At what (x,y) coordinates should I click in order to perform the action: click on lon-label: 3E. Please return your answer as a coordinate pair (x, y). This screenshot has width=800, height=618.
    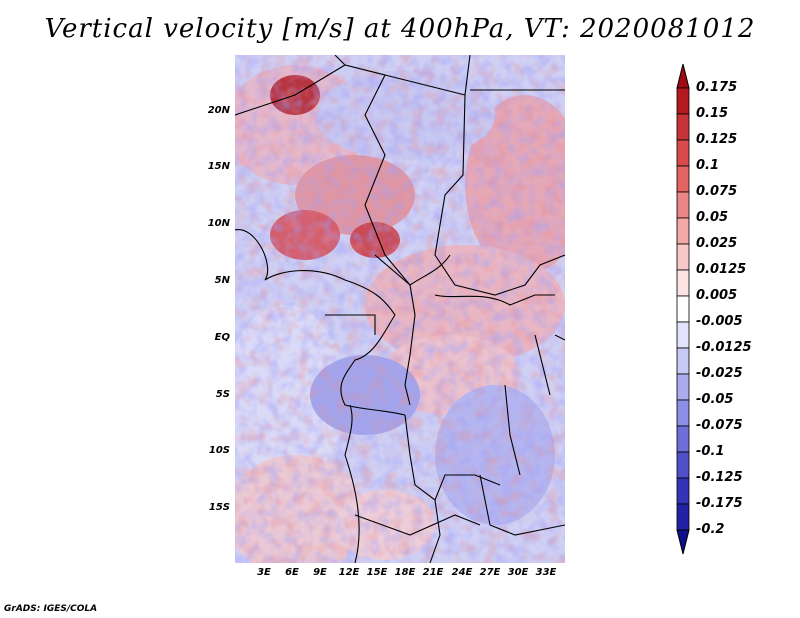
    Looking at the image, I should click on (264, 572).